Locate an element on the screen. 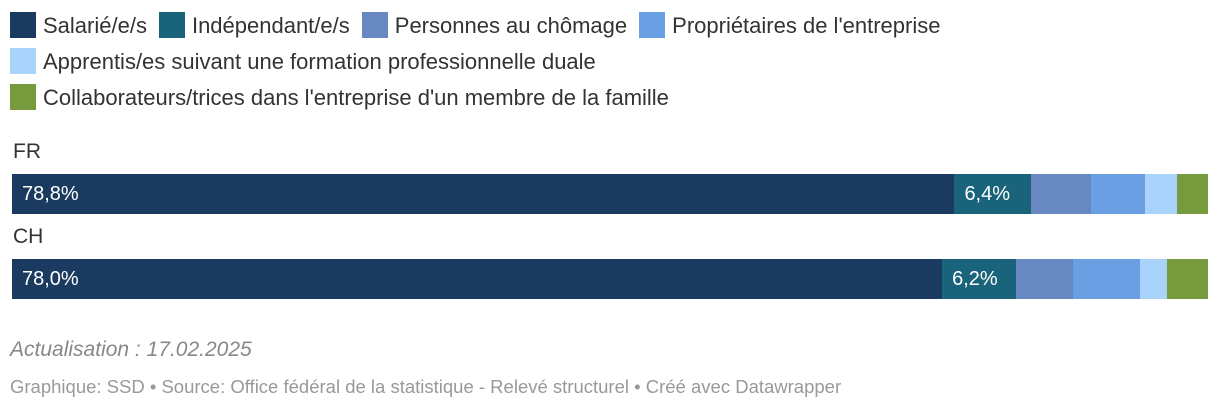 The height and width of the screenshot is (414, 1220). legend-item: Personnes au chômage is located at coordinates (494, 26).